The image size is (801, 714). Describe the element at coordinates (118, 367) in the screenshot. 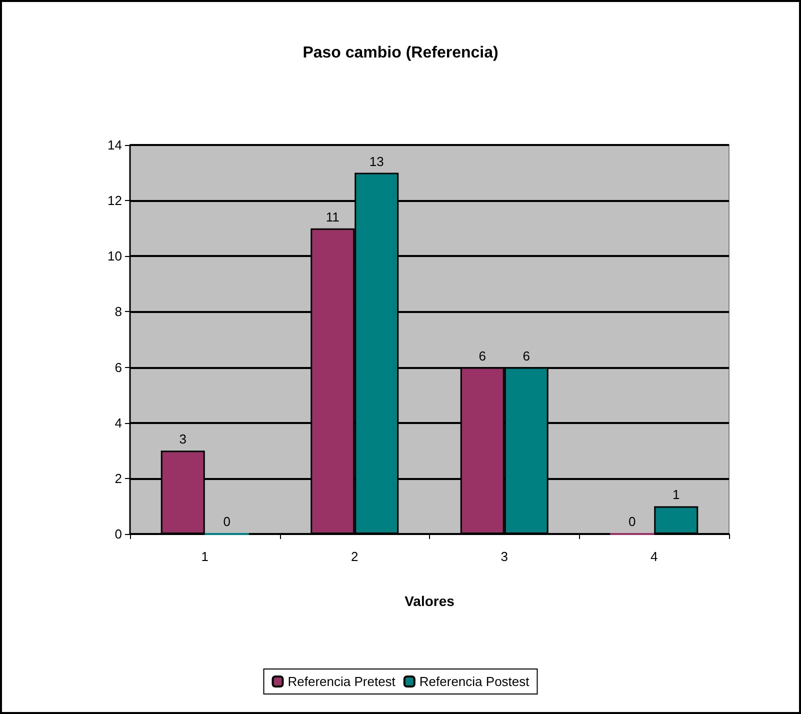

I see `y-tick-label: 6` at that location.